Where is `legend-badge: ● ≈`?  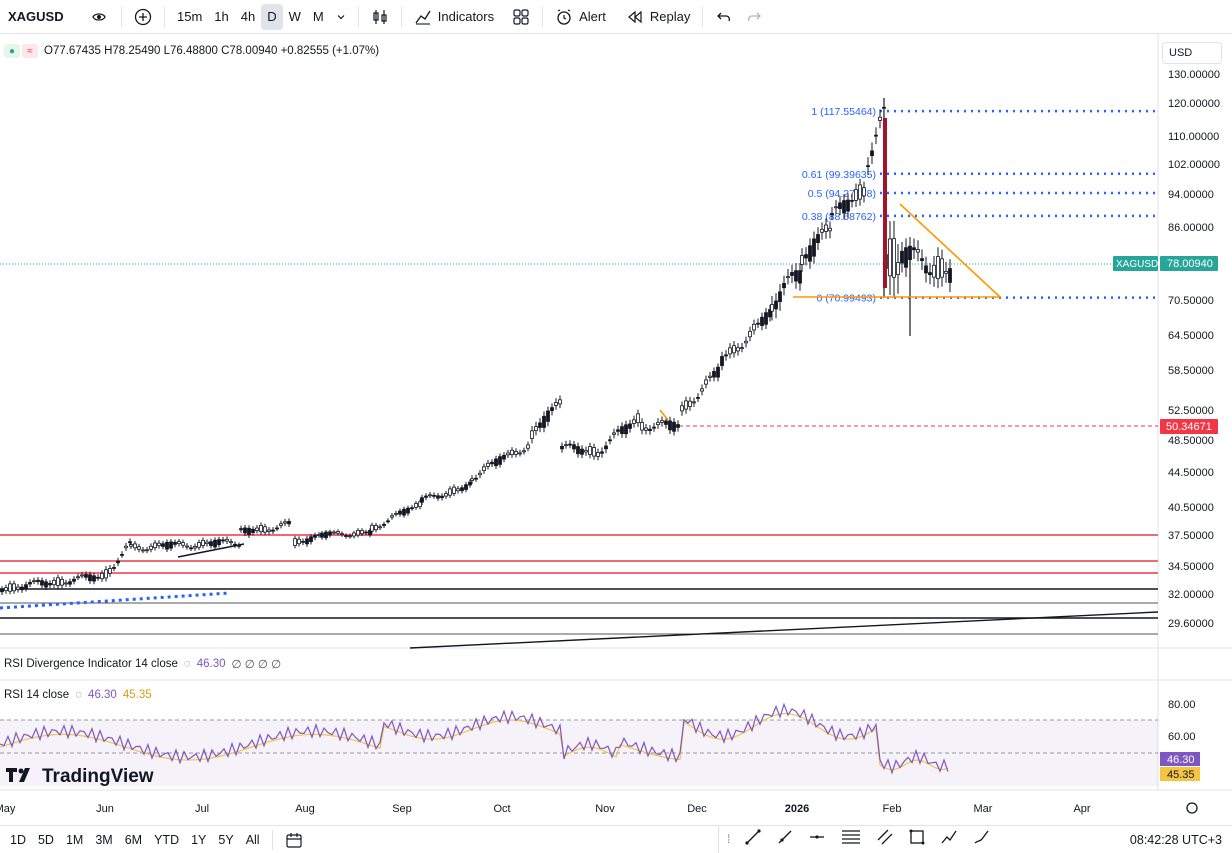
legend-badge: ● ≈ is located at coordinates (21, 51).